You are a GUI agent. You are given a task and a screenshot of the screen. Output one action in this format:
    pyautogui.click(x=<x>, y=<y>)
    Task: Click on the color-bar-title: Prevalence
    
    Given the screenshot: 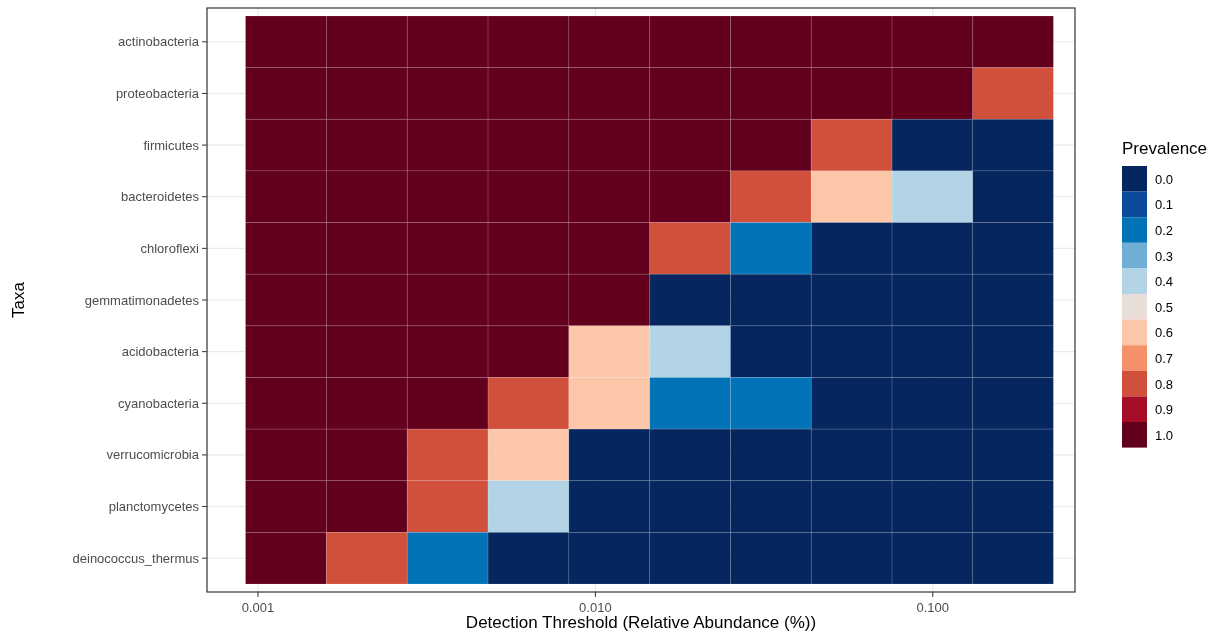 What is the action you would take?
    pyautogui.click(x=1165, y=148)
    